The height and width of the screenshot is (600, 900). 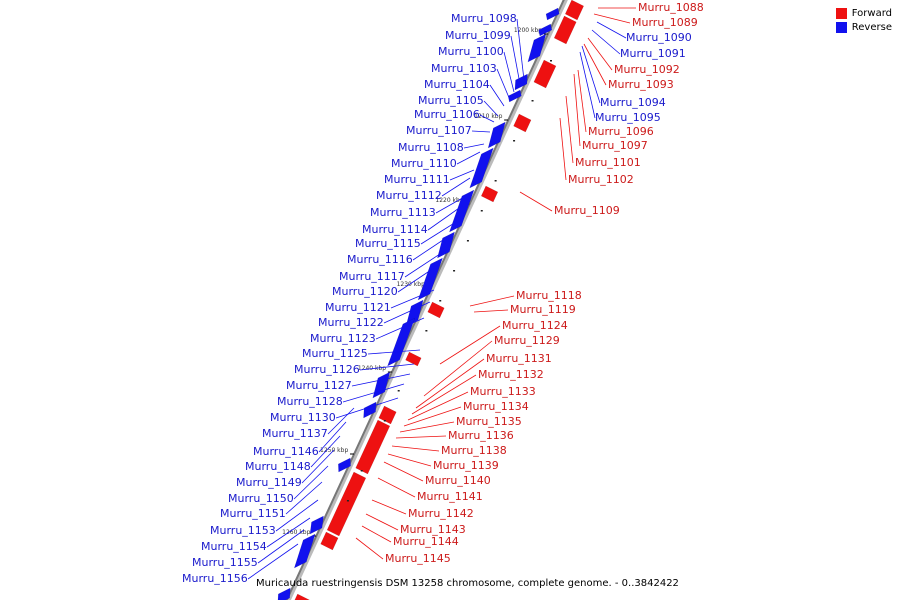 What do you see at coordinates (409, 195) in the screenshot?
I see `reverse-gene-label: Murru_1112` at bounding box center [409, 195].